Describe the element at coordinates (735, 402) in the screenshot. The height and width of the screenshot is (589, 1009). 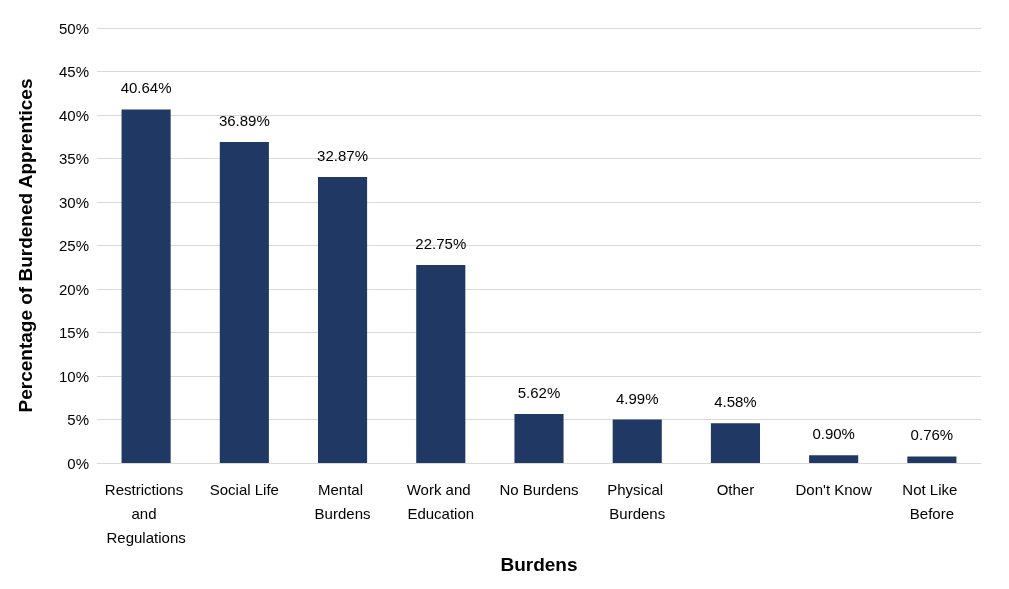
I see `data-label: 4.58%` at that location.